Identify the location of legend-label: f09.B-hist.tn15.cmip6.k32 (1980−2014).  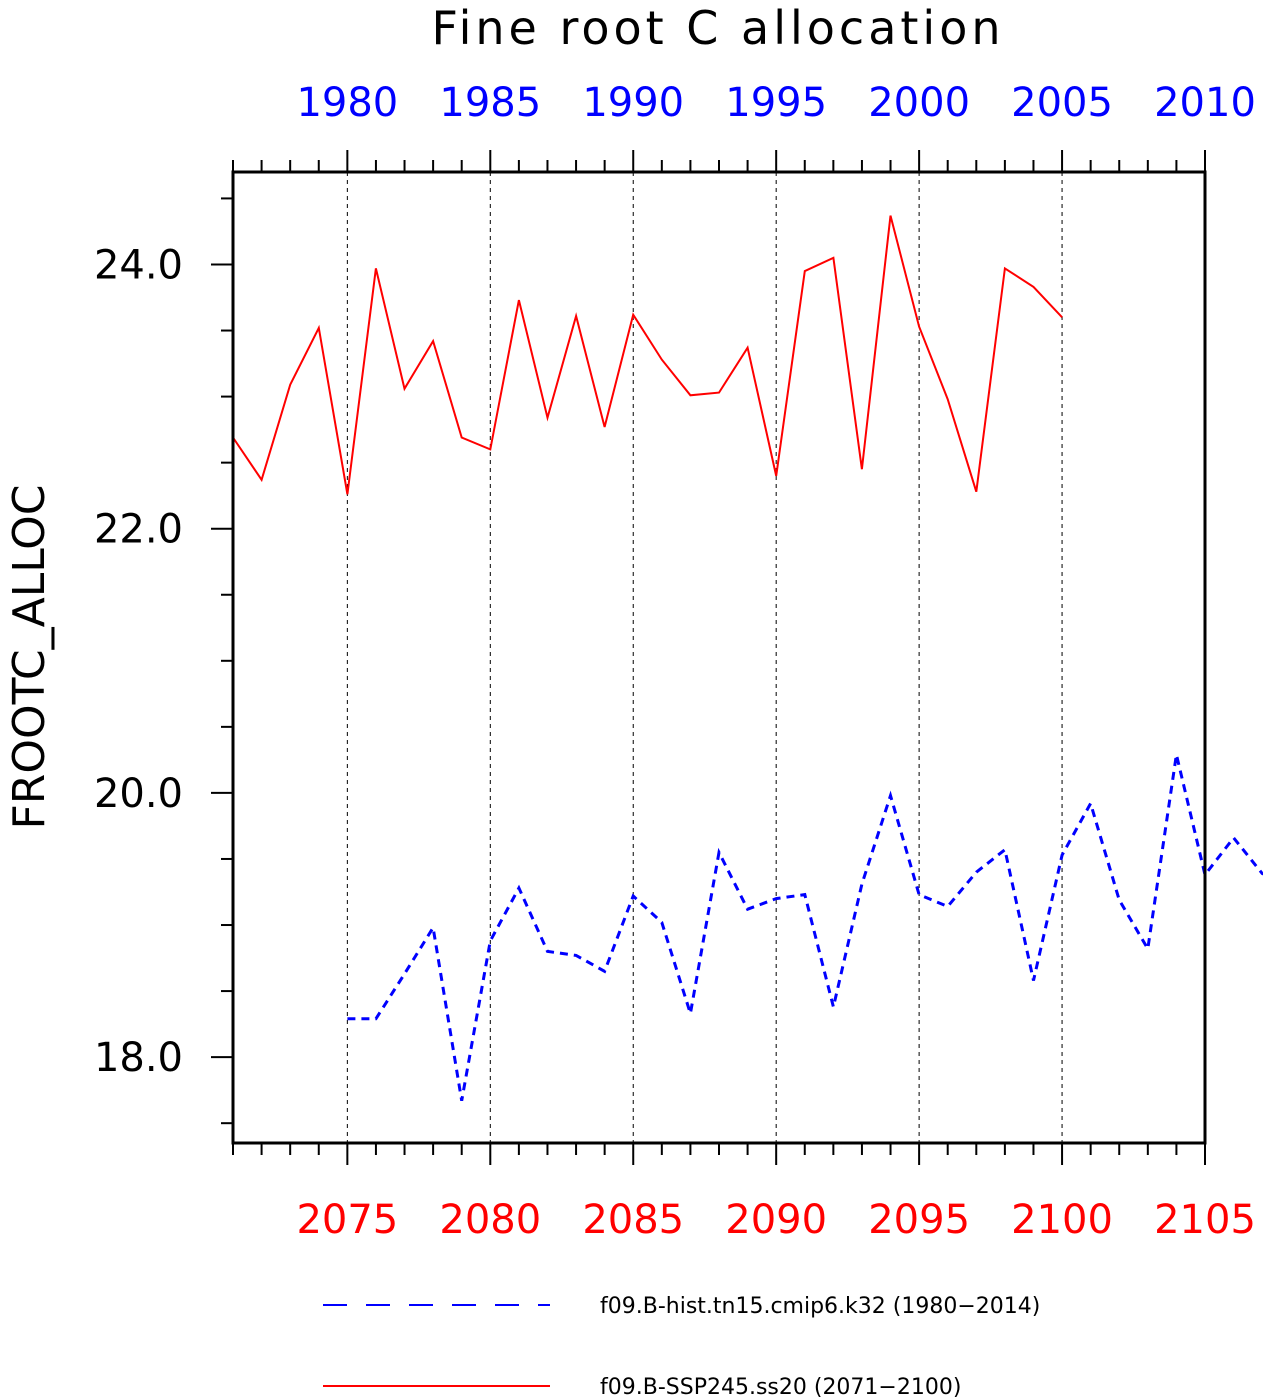
(820, 1306).